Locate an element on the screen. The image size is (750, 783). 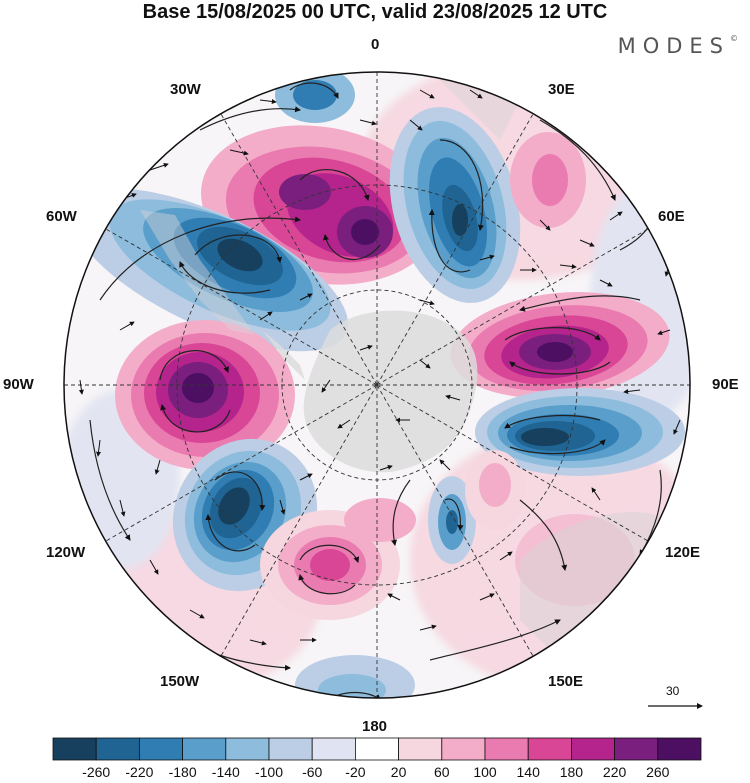
anomaly-positive-75e is located at coordinates (560, 345).